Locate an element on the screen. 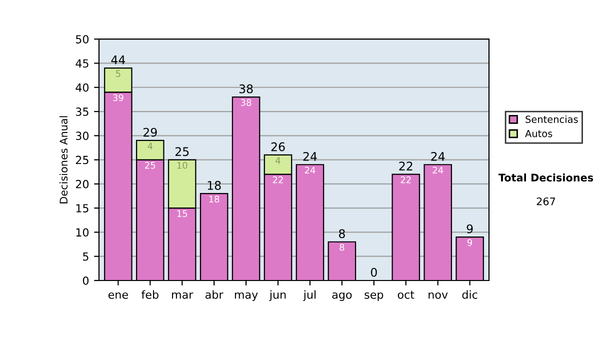 The width and height of the screenshot is (600, 340). total-label: 0 is located at coordinates (373, 272).